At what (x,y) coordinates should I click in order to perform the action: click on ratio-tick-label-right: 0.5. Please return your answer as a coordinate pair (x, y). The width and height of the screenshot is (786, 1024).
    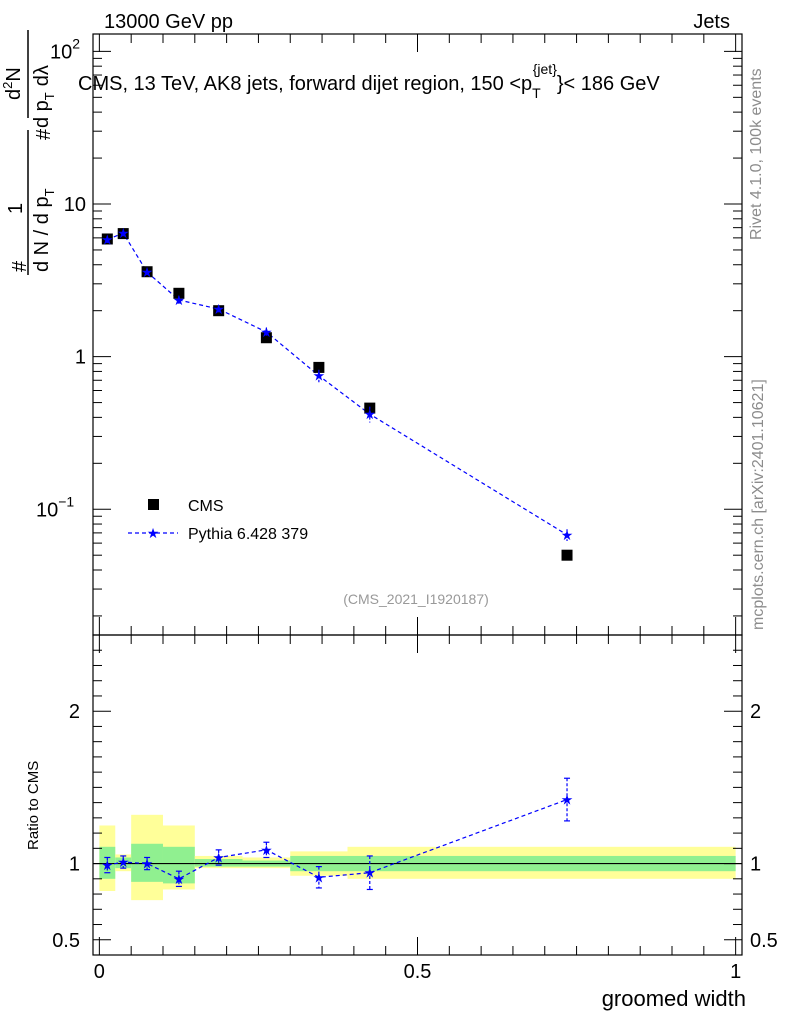
    Looking at the image, I should click on (764, 941).